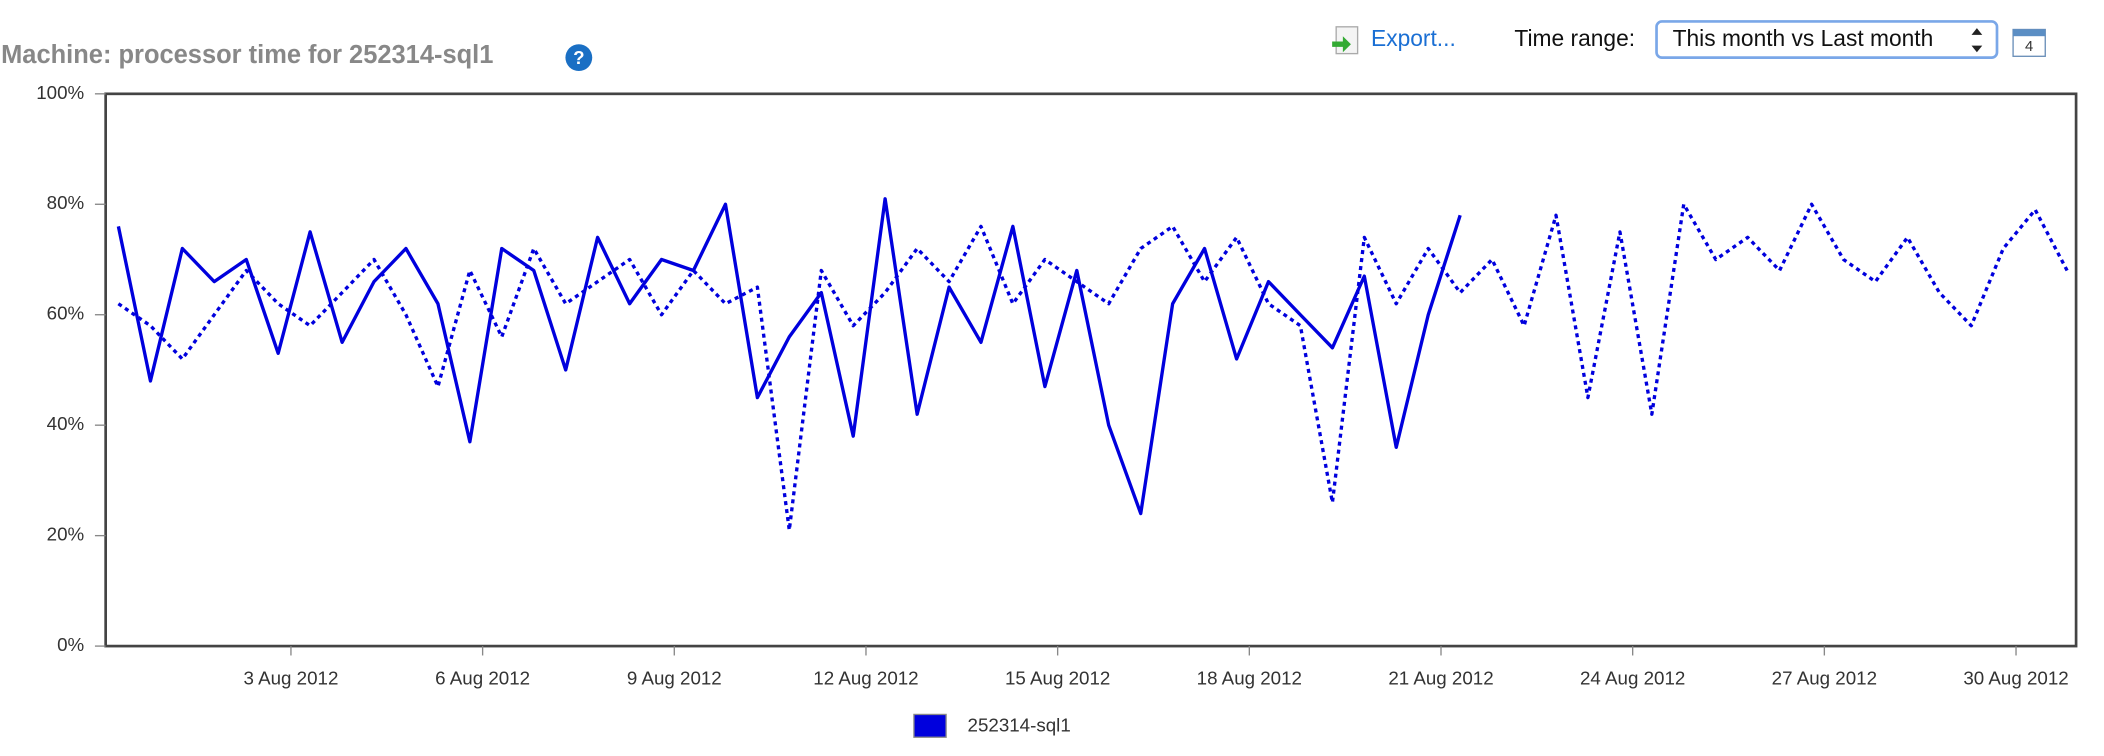 The image size is (2104, 756). What do you see at coordinates (930, 725) in the screenshot?
I see `legend-swatch` at bounding box center [930, 725].